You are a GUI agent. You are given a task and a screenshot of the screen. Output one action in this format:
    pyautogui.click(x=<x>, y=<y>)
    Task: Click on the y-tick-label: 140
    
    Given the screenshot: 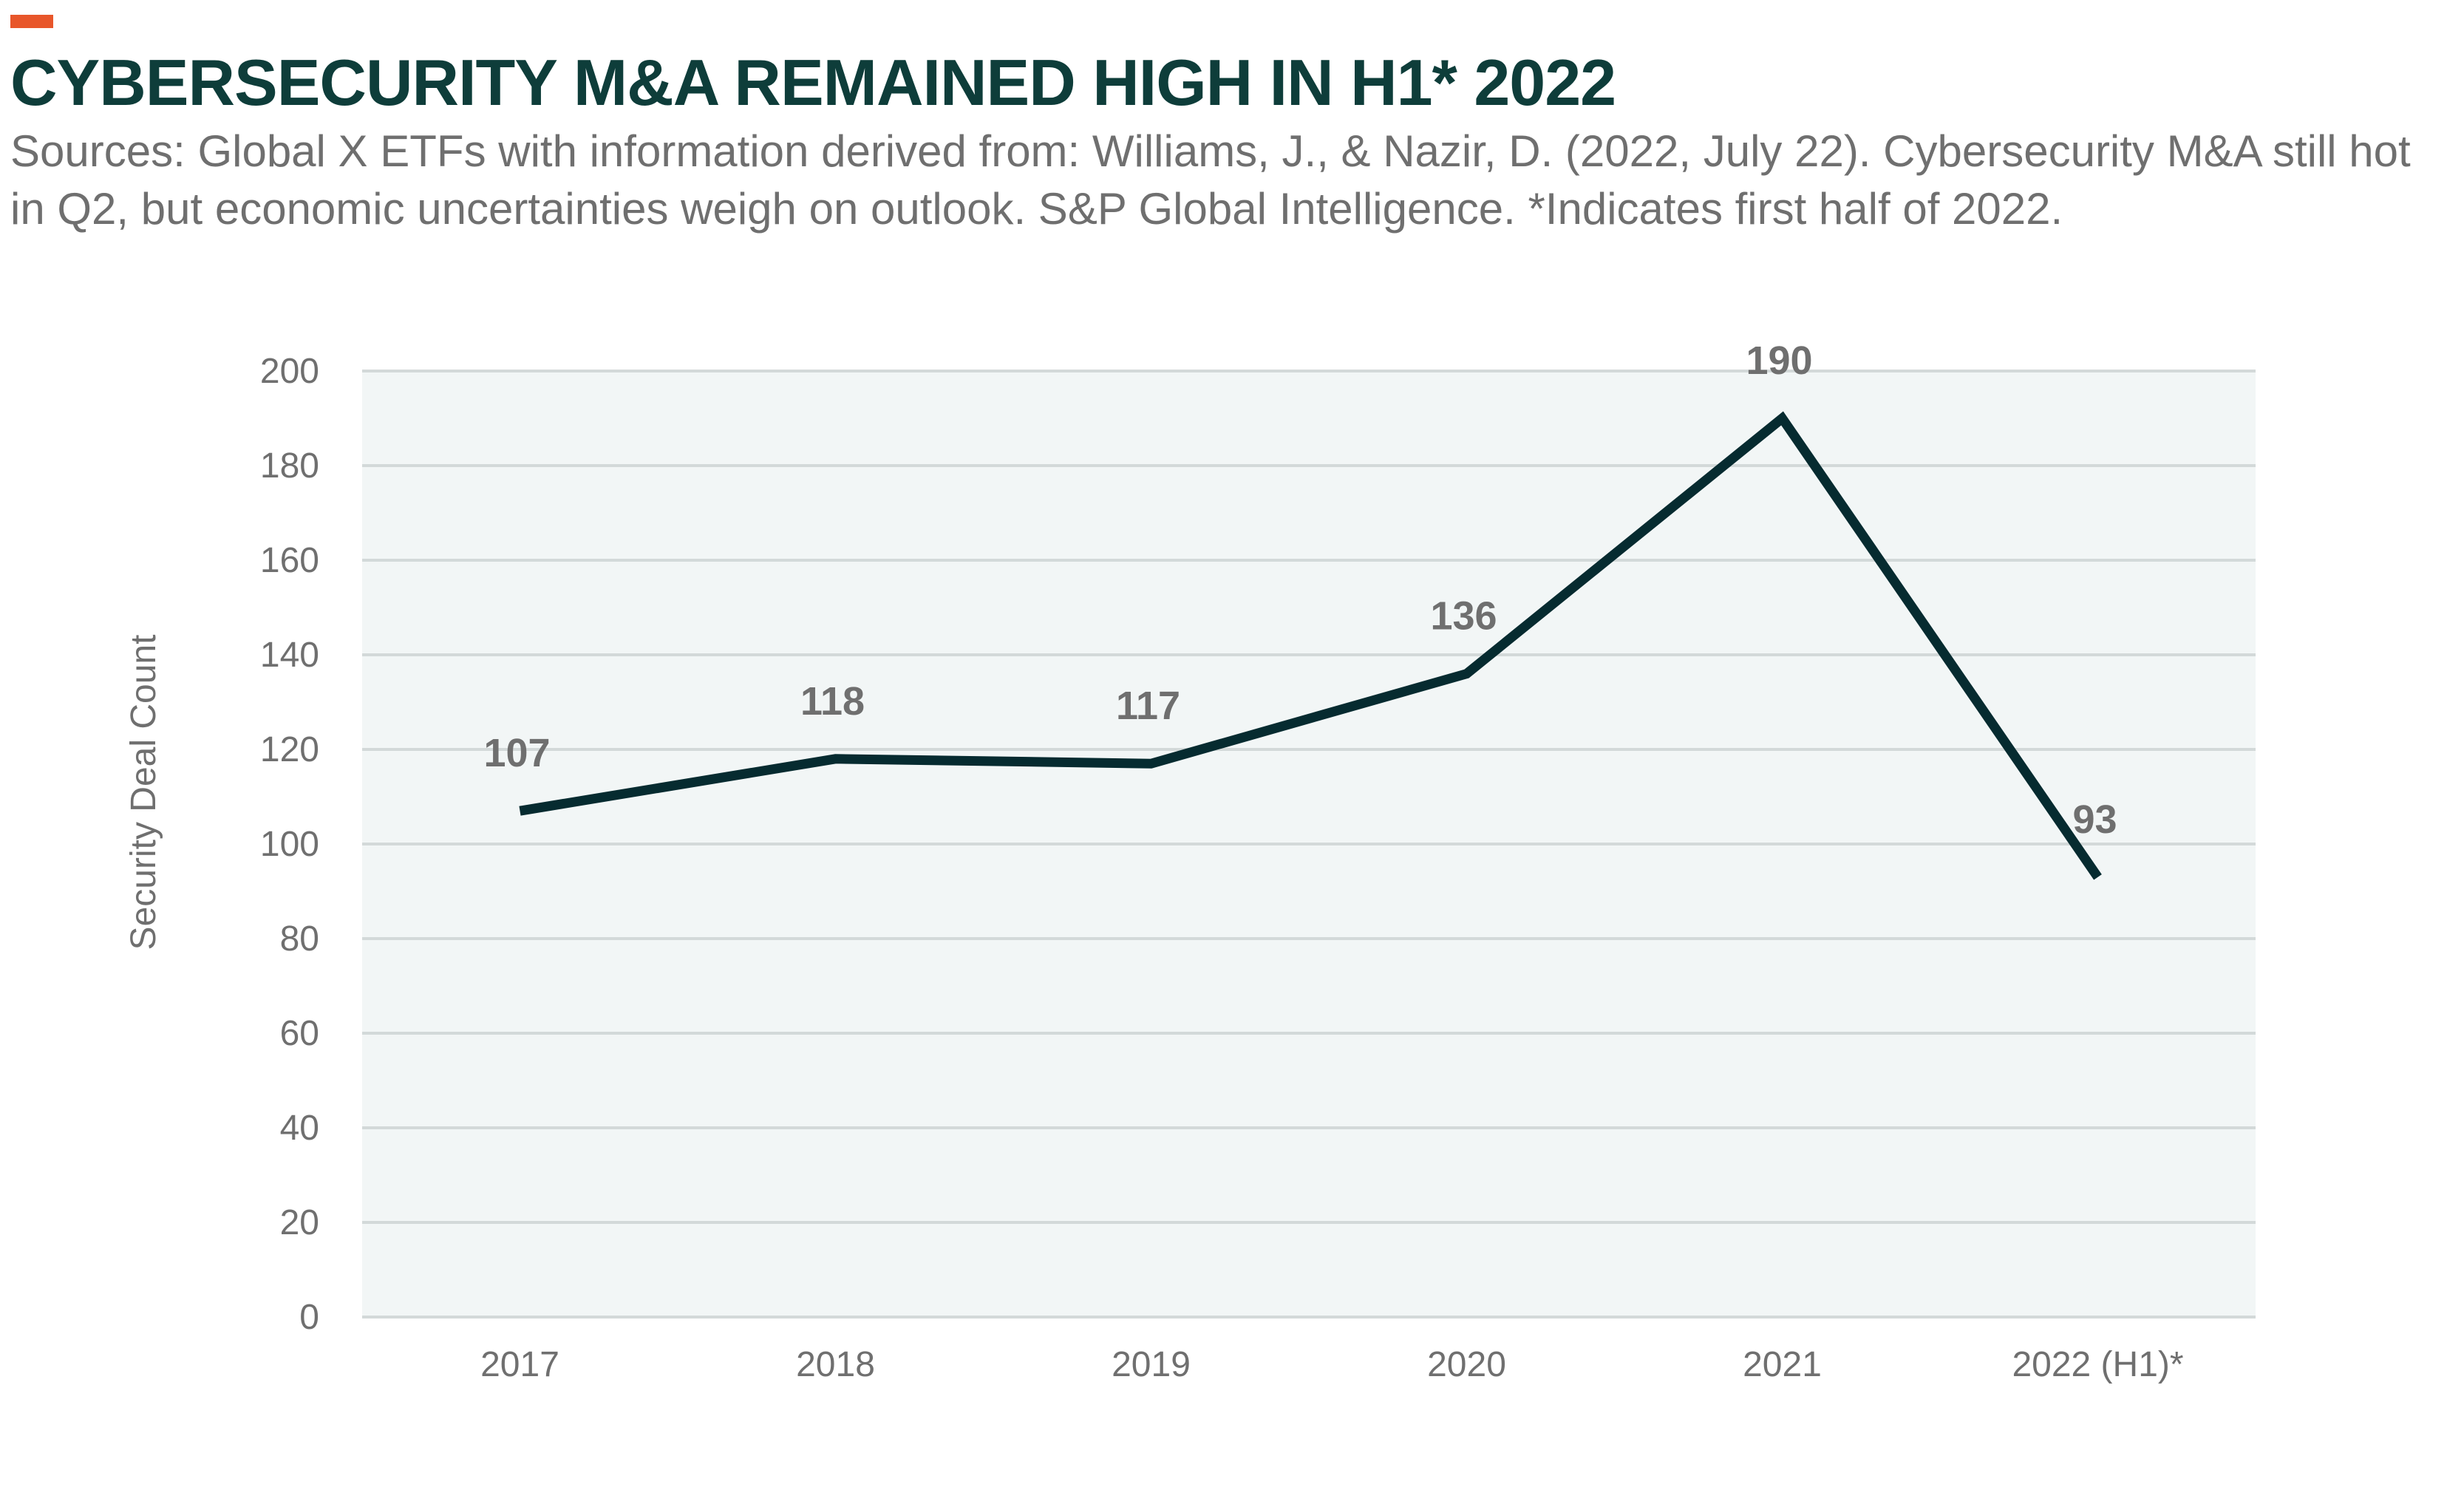 What is the action you would take?
    pyautogui.click(x=289, y=656)
    